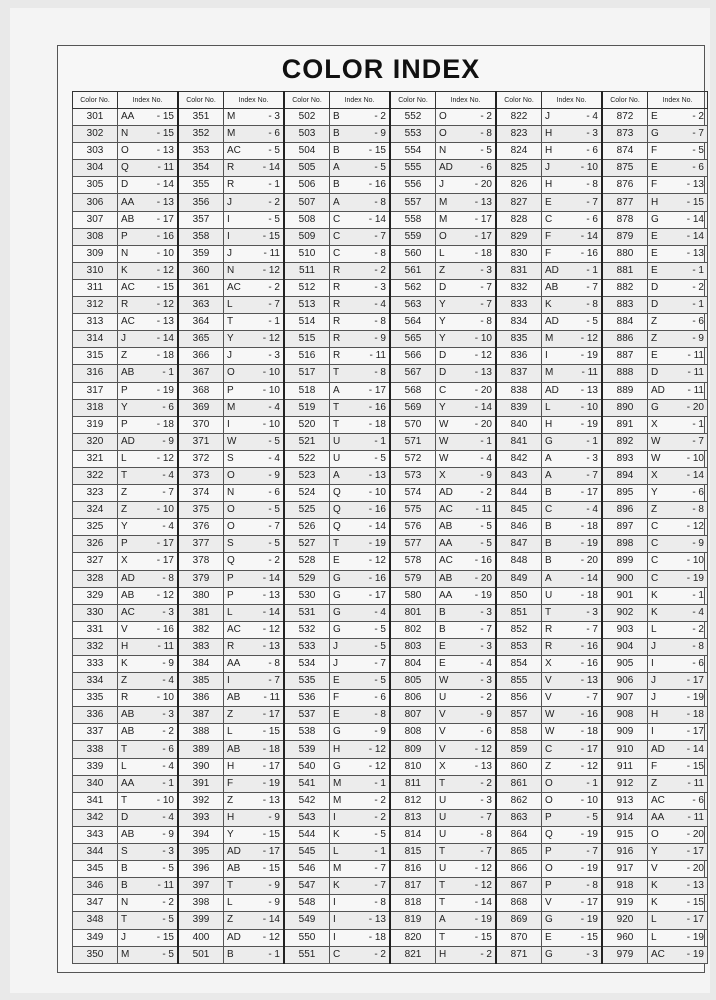  What do you see at coordinates (518, 134) in the screenshot?
I see `color-number-cell: 823` at bounding box center [518, 134].